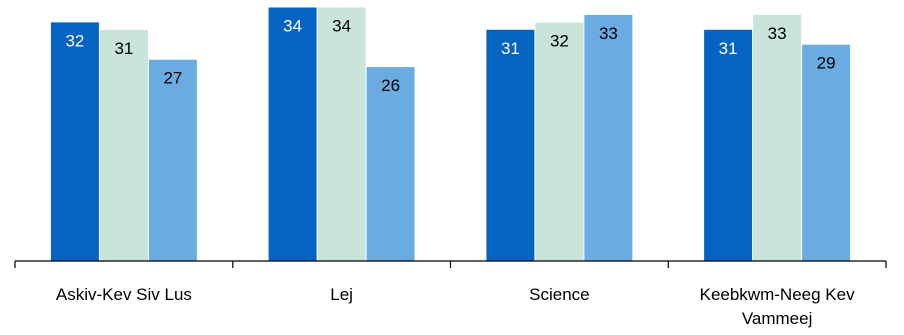 Image resolution: width=904 pixels, height=335 pixels. Describe the element at coordinates (123, 48) in the screenshot. I see `data-label-1-2: 31` at that location.